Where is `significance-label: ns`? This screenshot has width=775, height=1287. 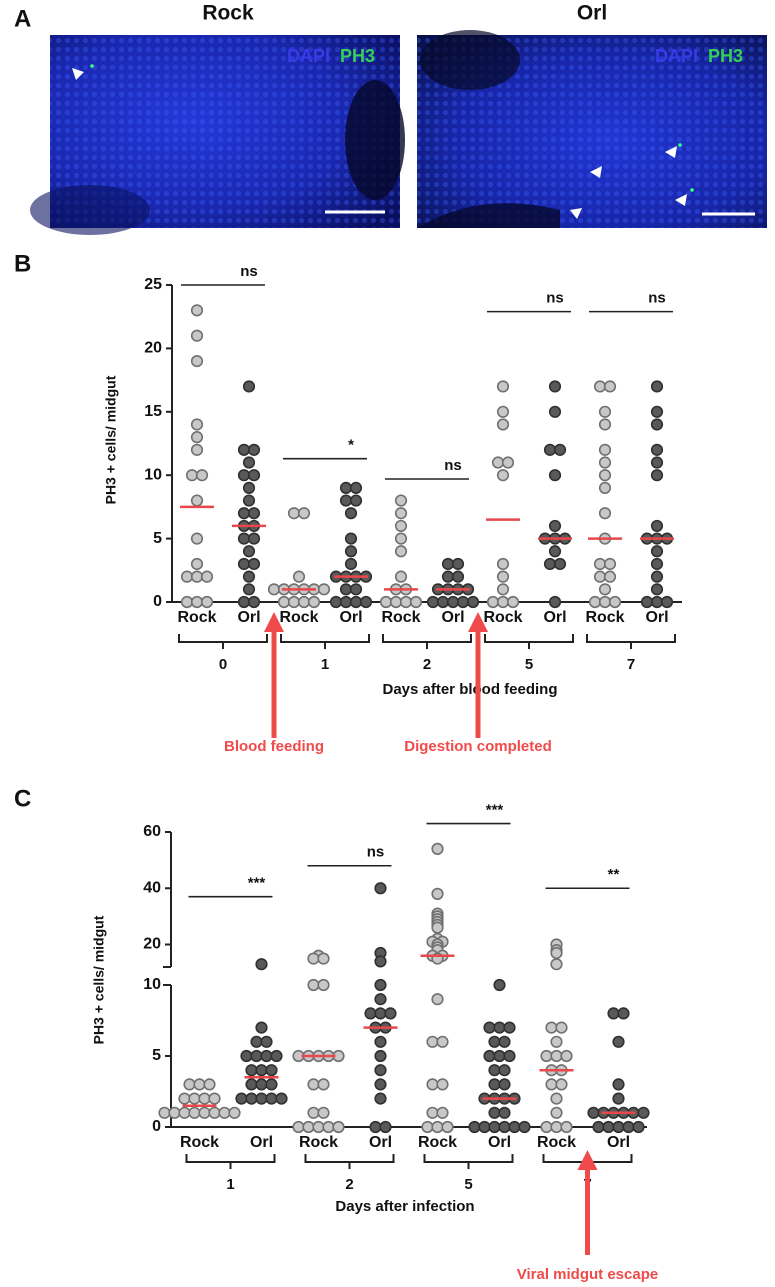
significance-label: ns is located at coordinates (453, 465).